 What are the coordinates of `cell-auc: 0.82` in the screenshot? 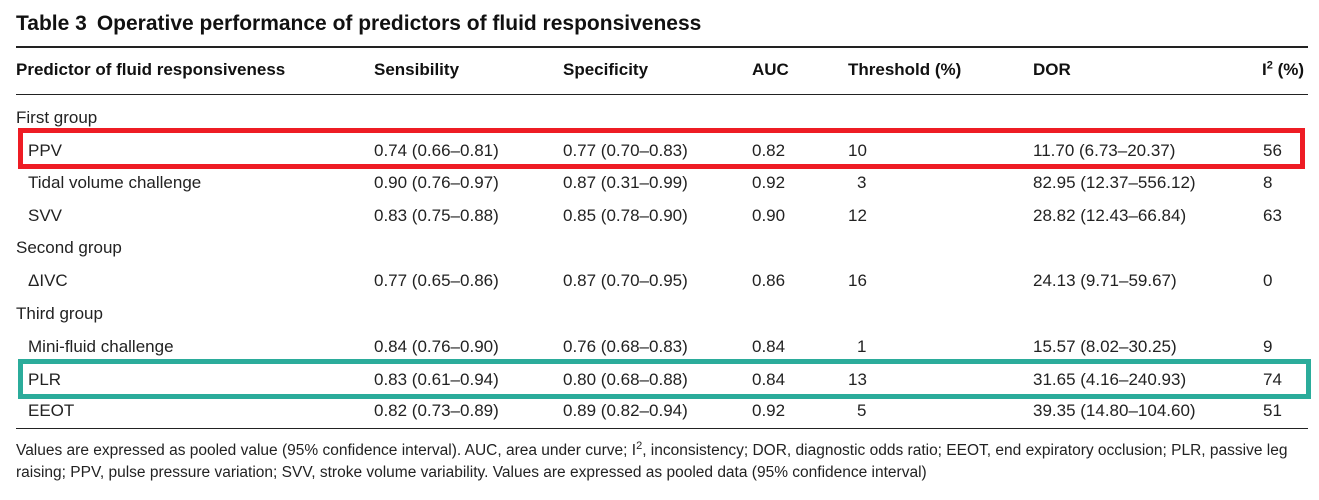 It's located at (769, 150).